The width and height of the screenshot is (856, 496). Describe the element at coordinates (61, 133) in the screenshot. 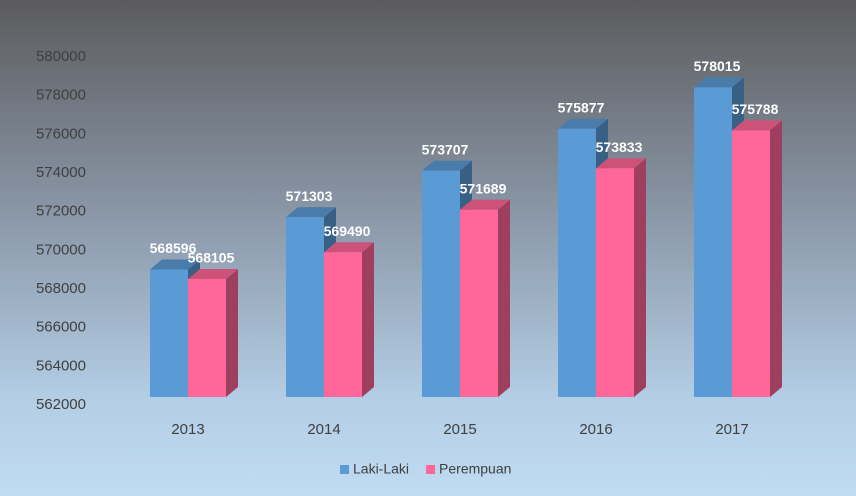

I see `y-tick-label: 576000` at that location.